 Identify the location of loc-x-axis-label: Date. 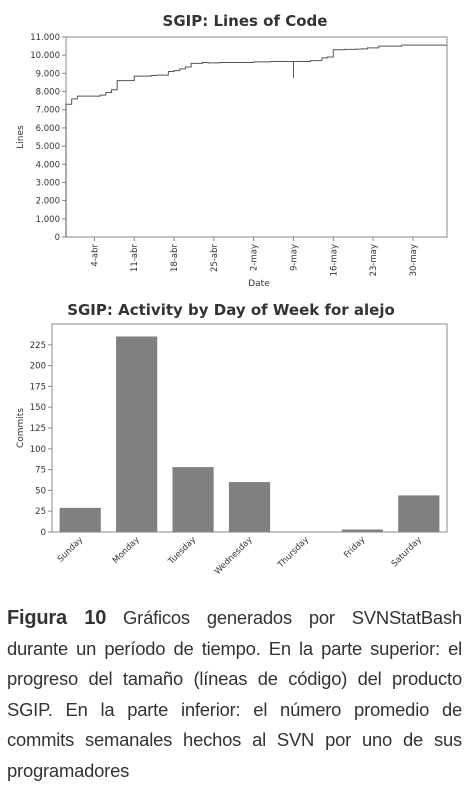
(259, 284).